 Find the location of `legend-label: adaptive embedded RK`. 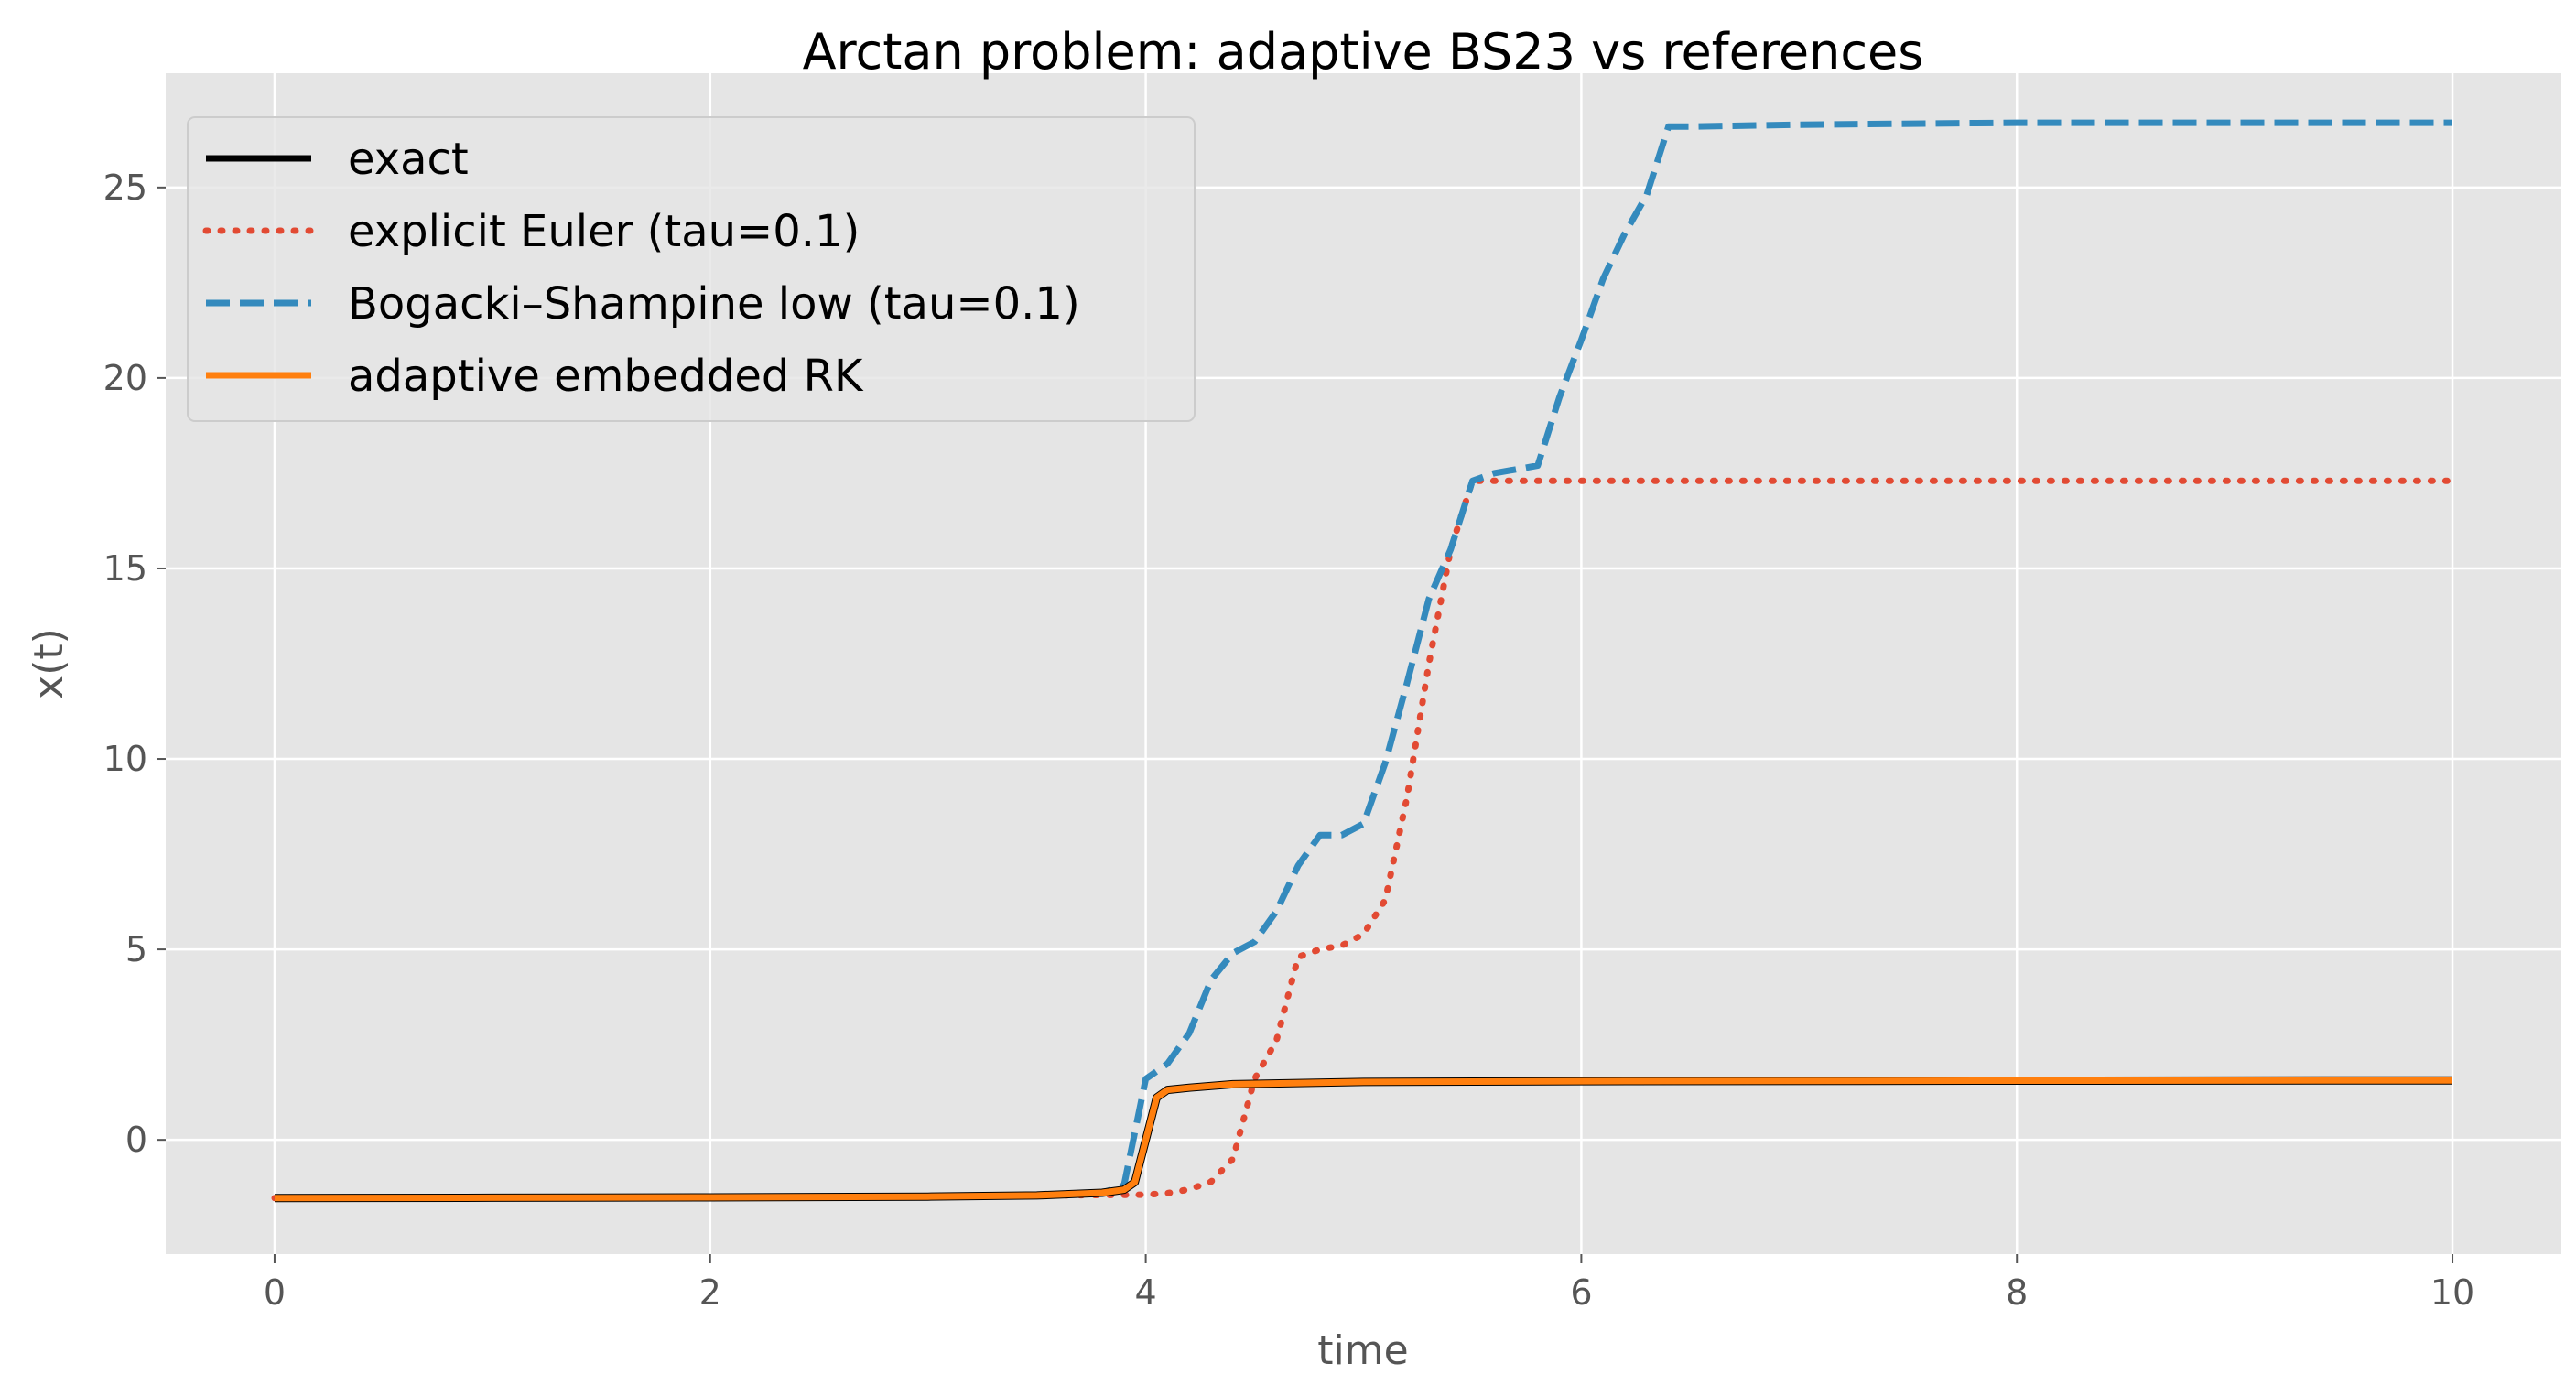

legend-label: adaptive embedded RK is located at coordinates (606, 377).